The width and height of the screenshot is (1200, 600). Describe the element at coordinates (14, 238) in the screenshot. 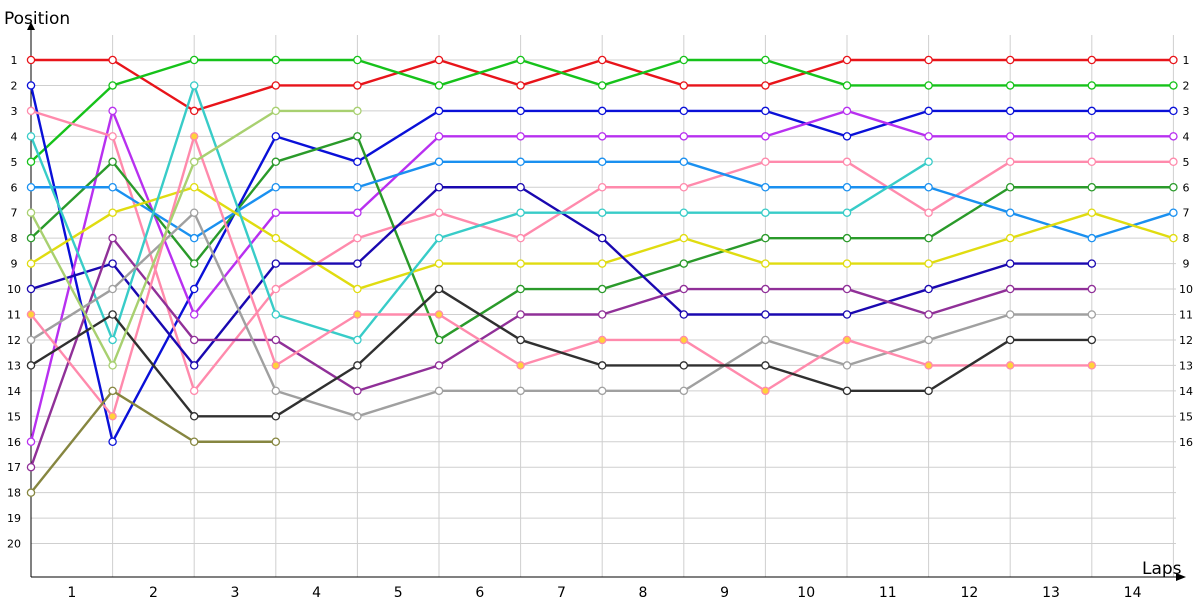

I see `y-tick-label-left: 8` at that location.